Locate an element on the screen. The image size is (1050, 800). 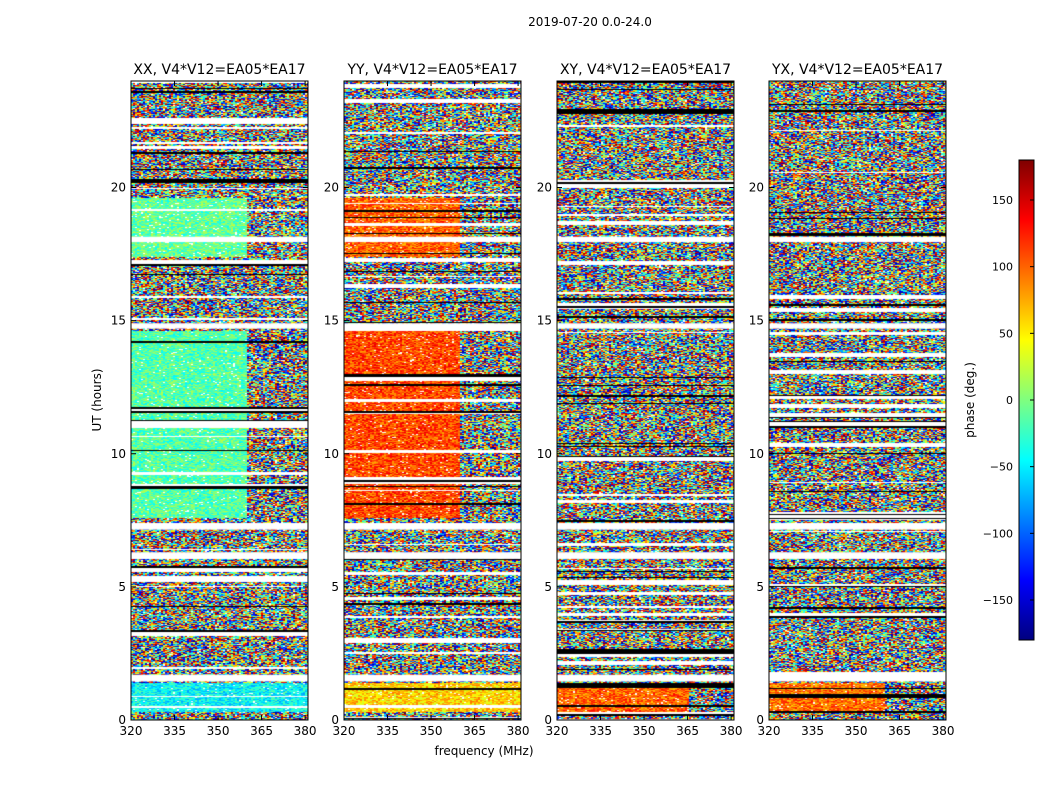
colorbar-label: phase (deg.) is located at coordinates (970, 400).